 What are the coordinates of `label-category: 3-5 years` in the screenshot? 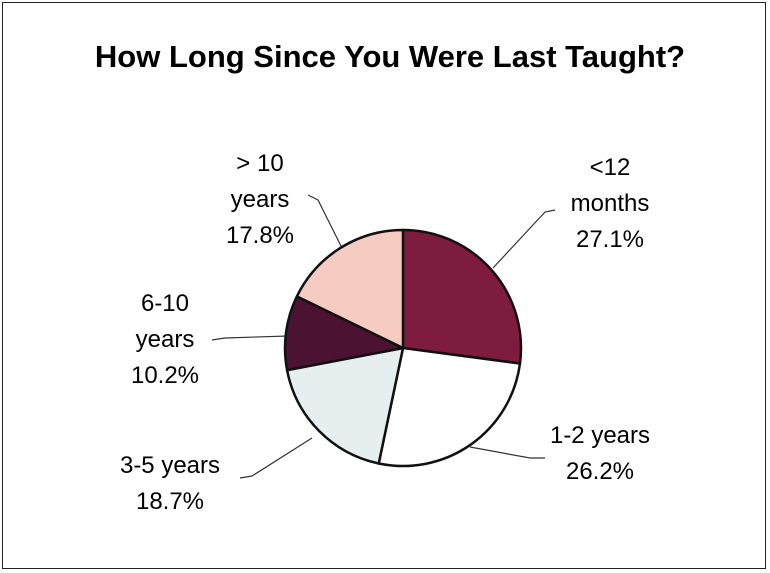 It's located at (170, 465).